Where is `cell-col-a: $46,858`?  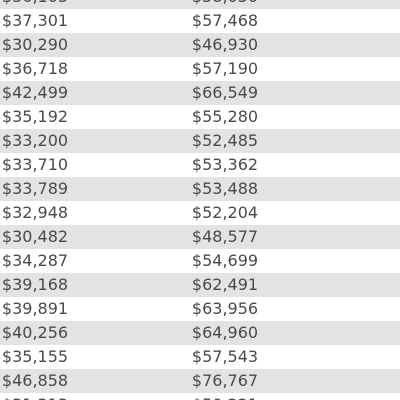
cell-col-a: $46,858 is located at coordinates (35, 380).